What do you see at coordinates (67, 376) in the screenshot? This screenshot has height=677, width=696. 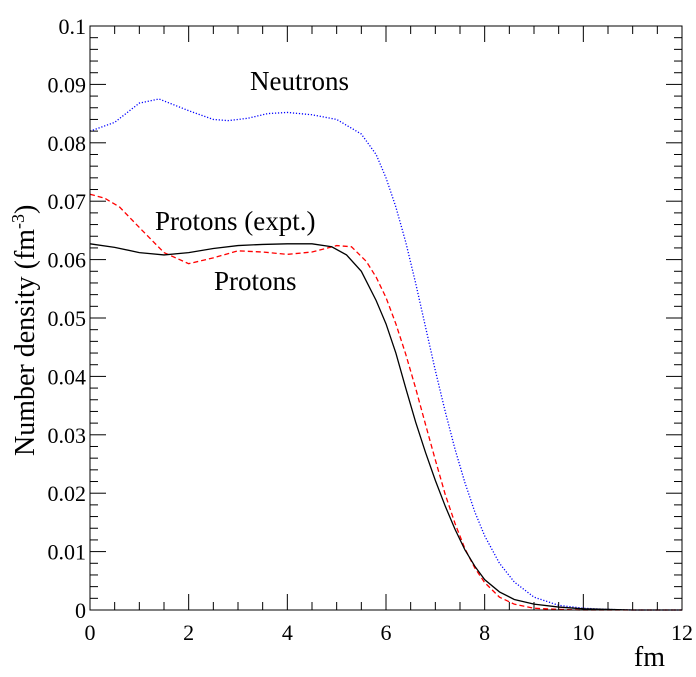 I see `y-tick-label: 0.04` at bounding box center [67, 376].